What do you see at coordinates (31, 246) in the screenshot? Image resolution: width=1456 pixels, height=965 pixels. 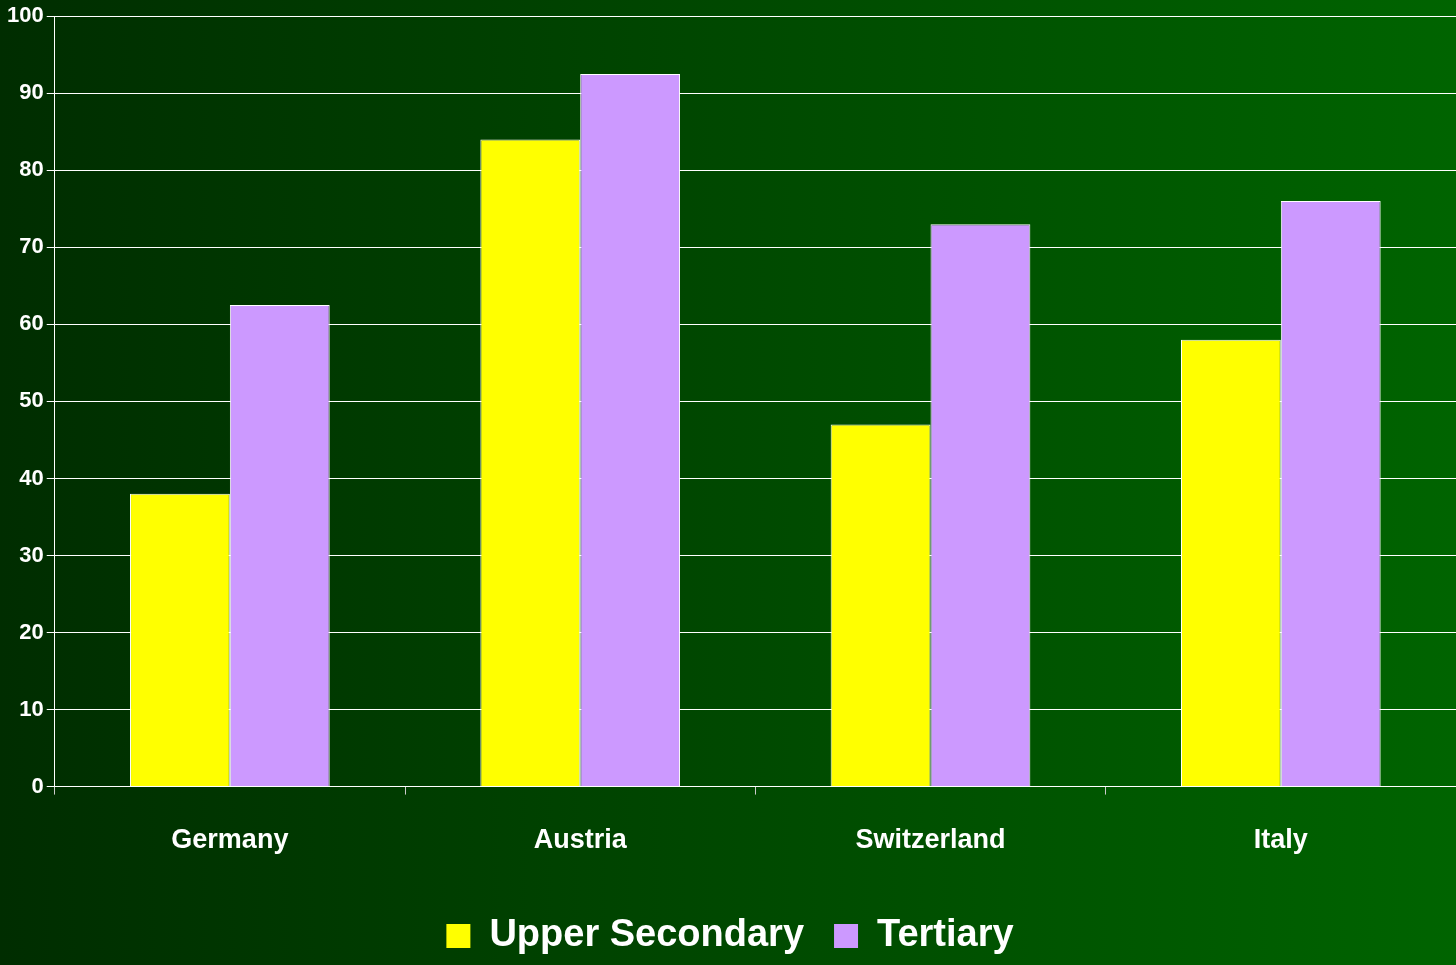 I see `y-tick-label: 70` at bounding box center [31, 246].